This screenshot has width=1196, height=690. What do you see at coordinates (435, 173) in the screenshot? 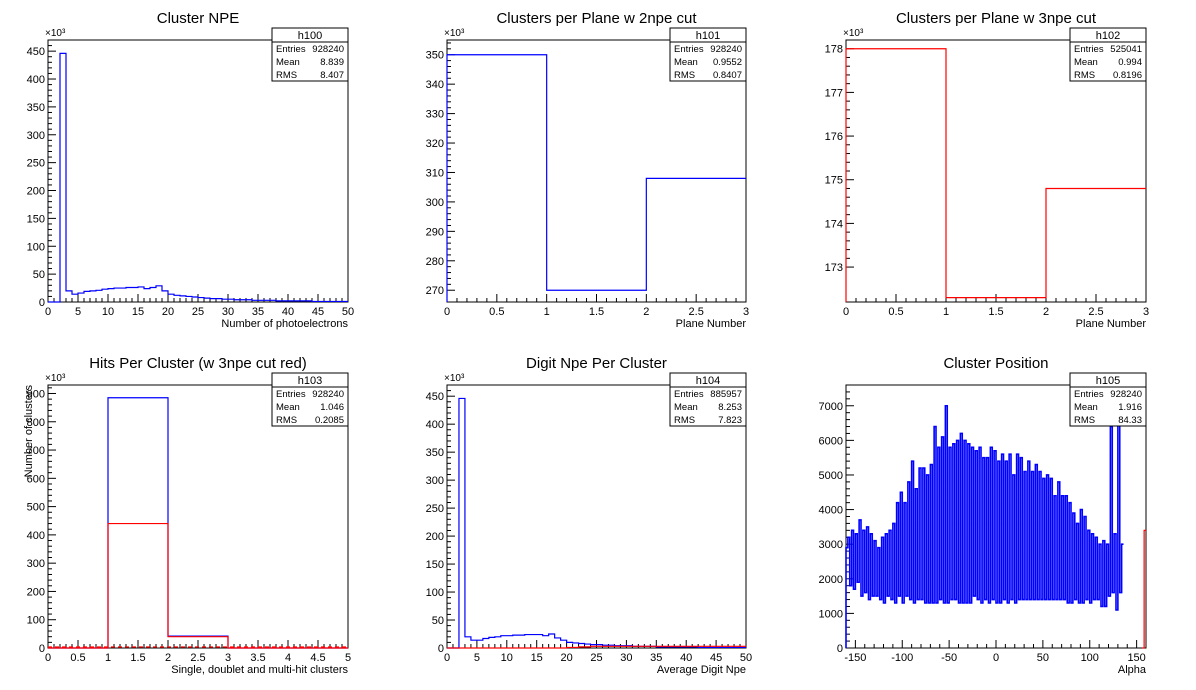
I see `y-tick-label: 310` at bounding box center [435, 173].